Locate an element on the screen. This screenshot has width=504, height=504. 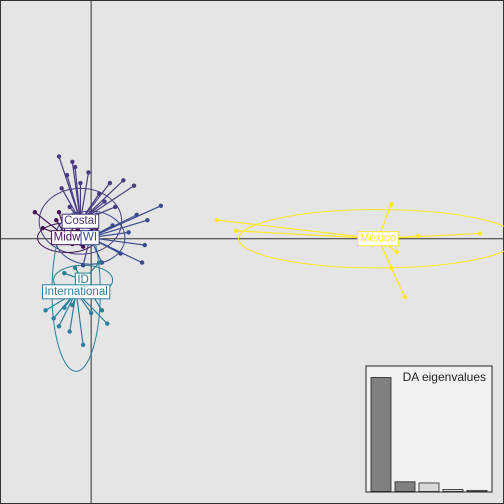
label-box-international is located at coordinates (76, 292).